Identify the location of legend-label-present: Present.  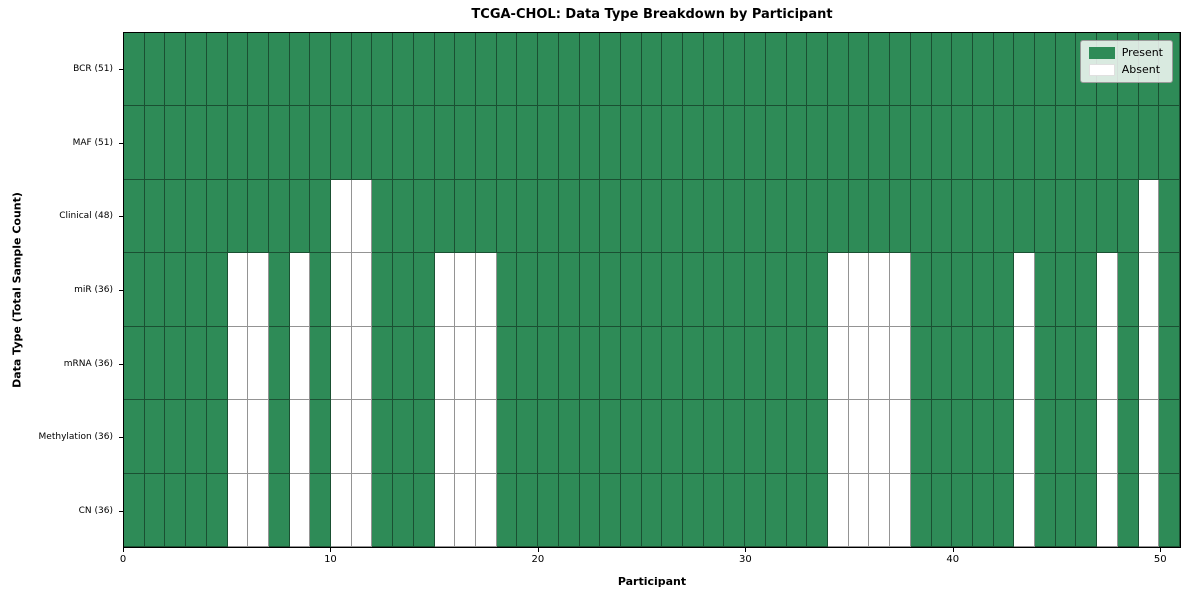
(1142, 52).